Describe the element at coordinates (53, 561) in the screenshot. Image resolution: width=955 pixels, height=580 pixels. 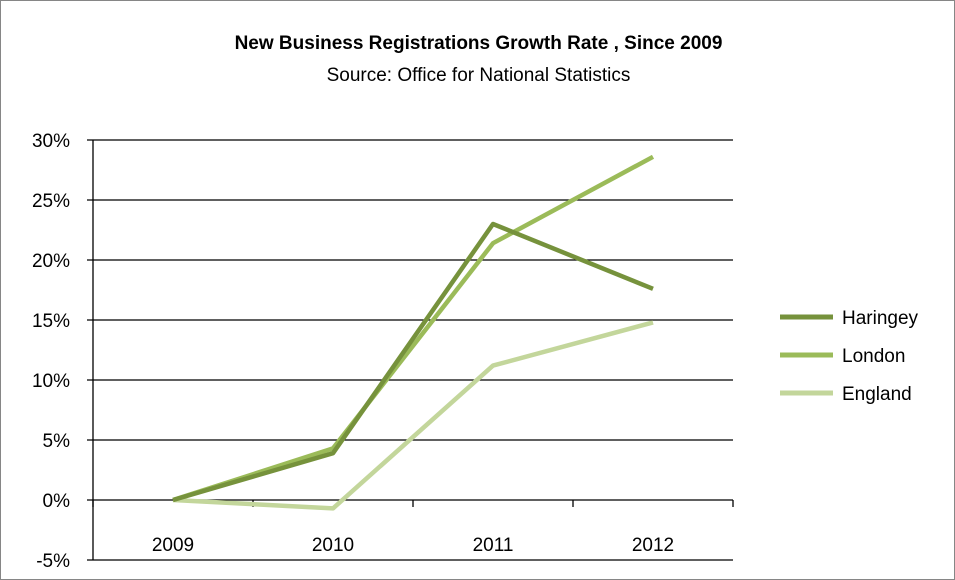
I see `y-tick-label: -5%` at that location.